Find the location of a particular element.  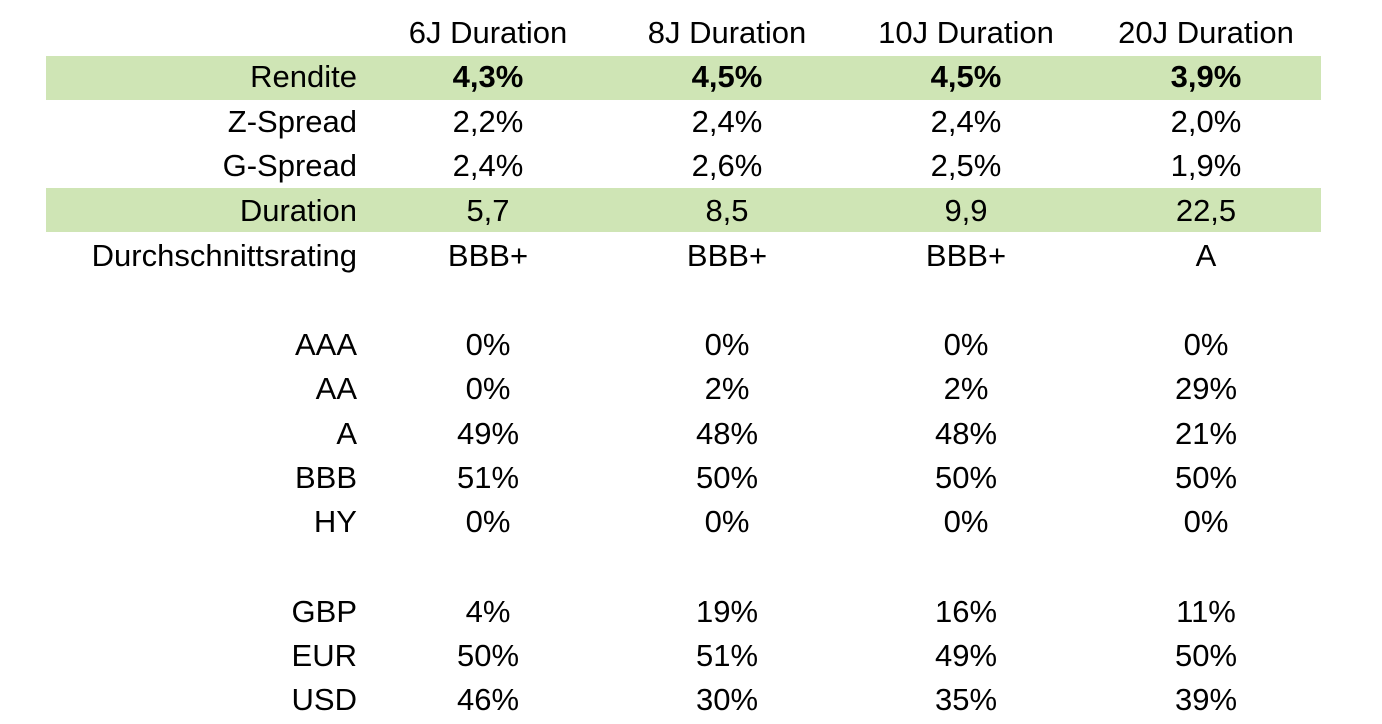

value-cell: 35% is located at coordinates (966, 699).